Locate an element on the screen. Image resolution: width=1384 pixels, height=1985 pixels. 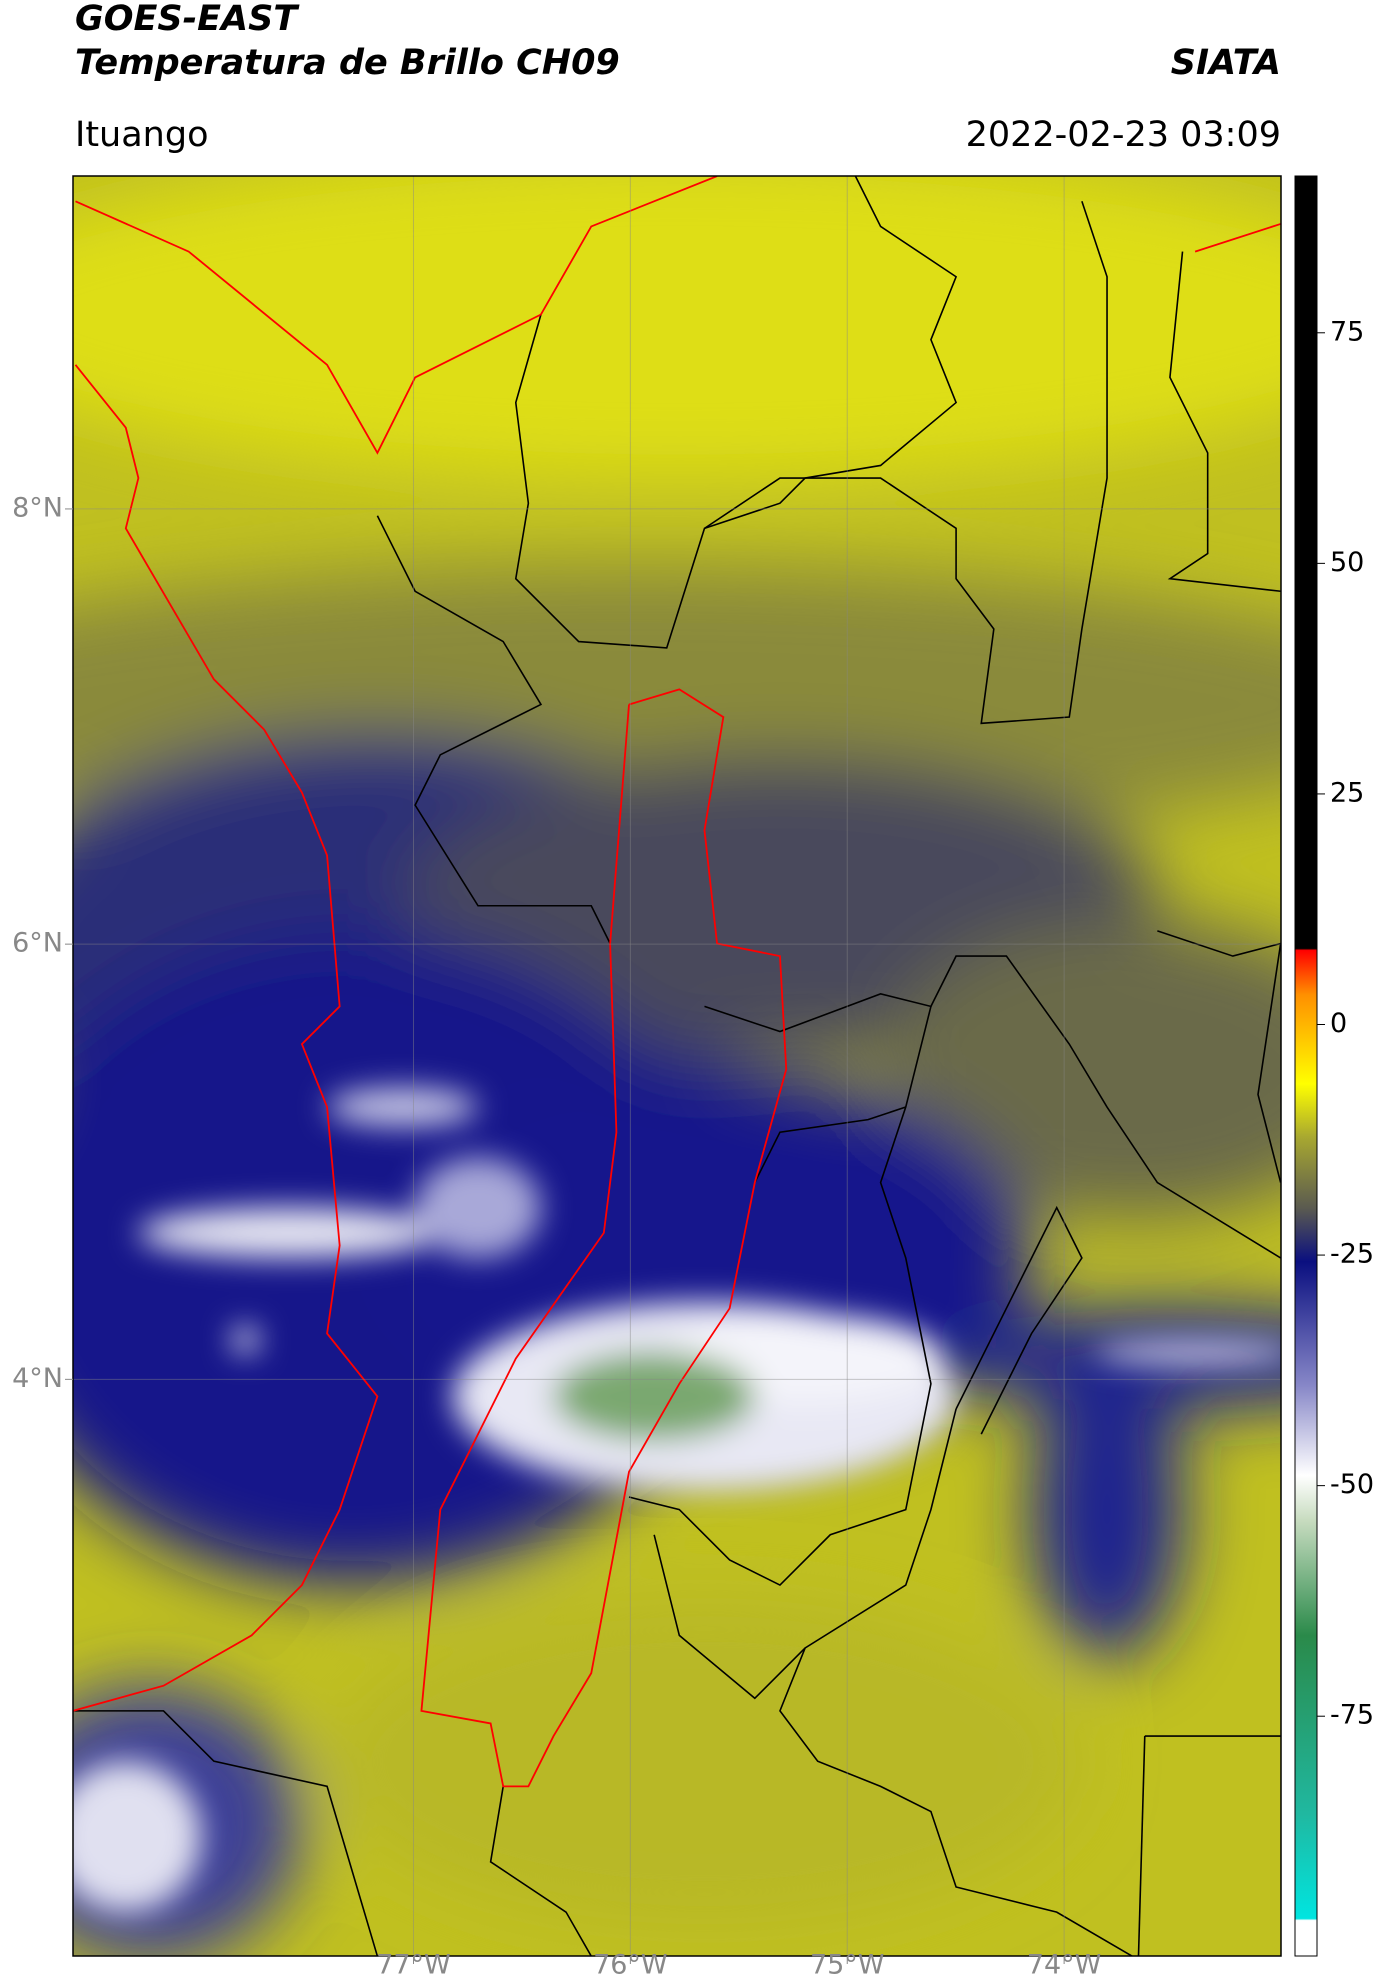
region: Ituango is located at coordinates (142, 135).